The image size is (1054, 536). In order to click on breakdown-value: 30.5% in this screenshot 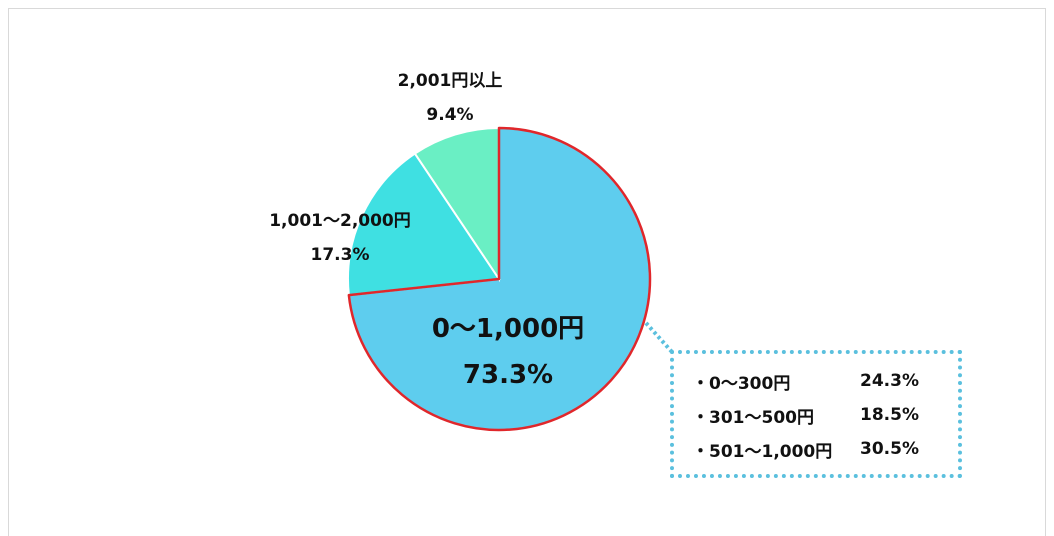, I will do `click(889, 449)`.